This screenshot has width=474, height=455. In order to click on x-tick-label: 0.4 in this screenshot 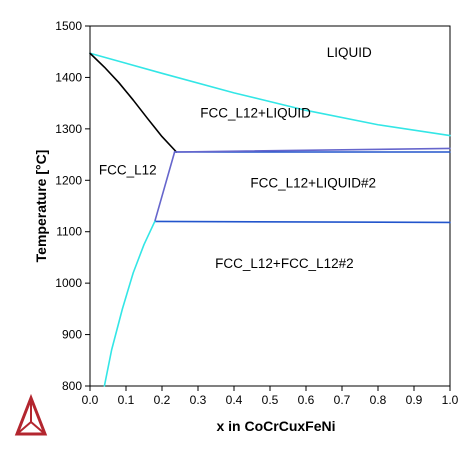, I will do `click(234, 400)`.